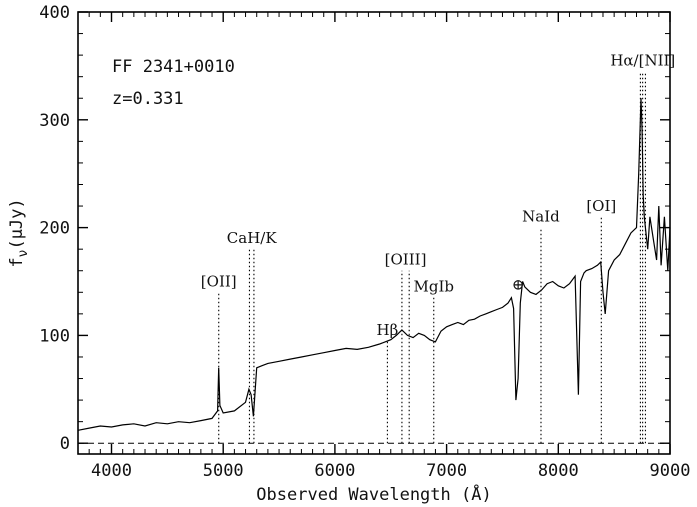  I want to click on y-tick-label: 400, so click(54, 13).